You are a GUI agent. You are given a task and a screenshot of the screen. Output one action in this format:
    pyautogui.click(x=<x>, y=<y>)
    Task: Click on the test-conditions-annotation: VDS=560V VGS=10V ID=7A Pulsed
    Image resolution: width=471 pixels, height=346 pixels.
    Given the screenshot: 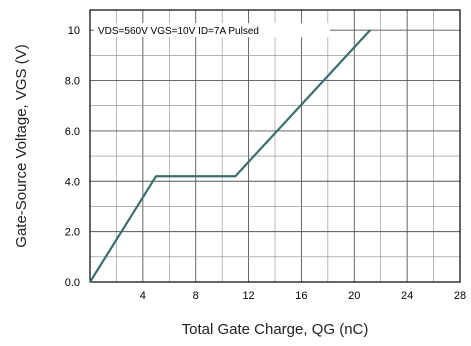 What is the action you would take?
    pyautogui.click(x=178, y=31)
    